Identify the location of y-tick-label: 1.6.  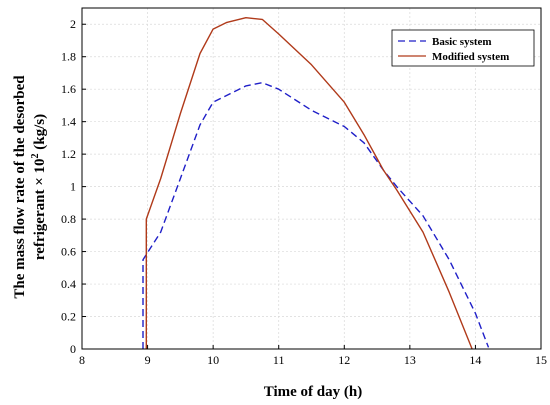
(68, 89).